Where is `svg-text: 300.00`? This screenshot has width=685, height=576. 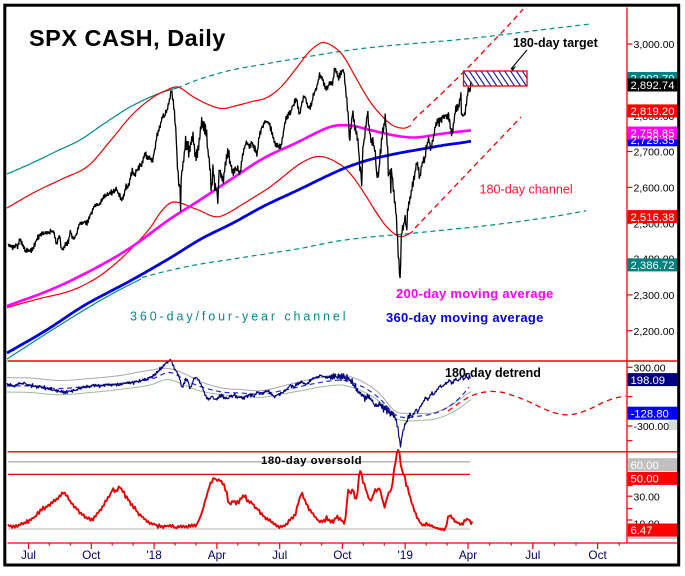 svg-text: 300.00 is located at coordinates (650, 369).